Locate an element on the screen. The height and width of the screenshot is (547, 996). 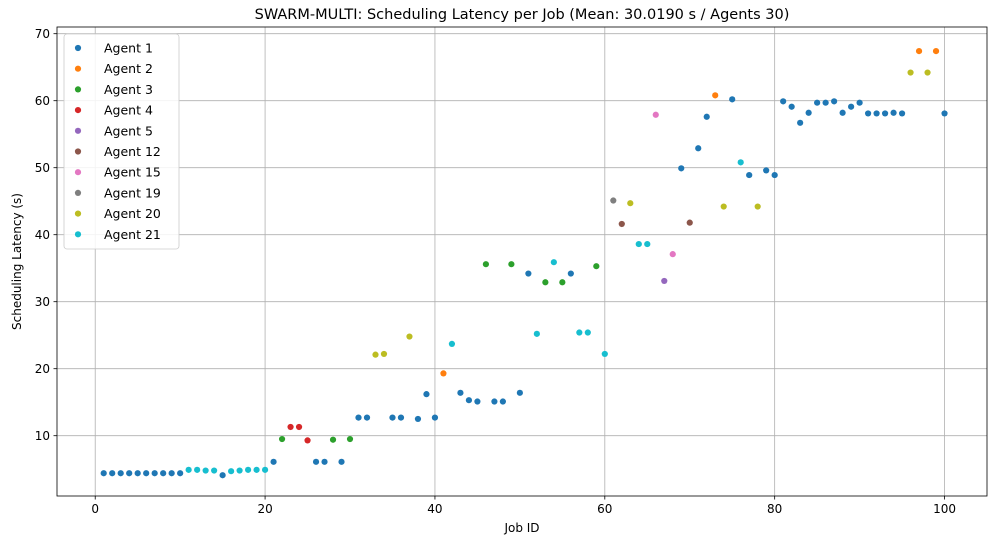
y-tick-label: 20 is located at coordinates (42, 369).